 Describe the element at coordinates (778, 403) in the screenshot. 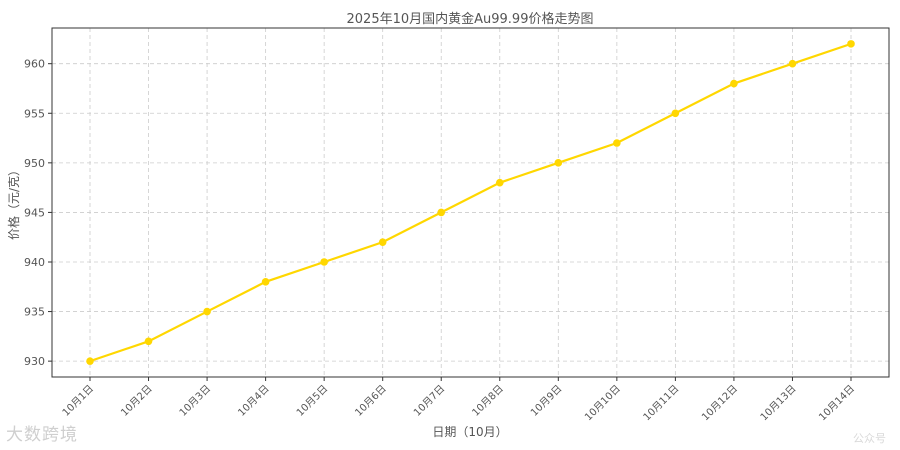

I see `x-tick-label: 10月13日` at that location.